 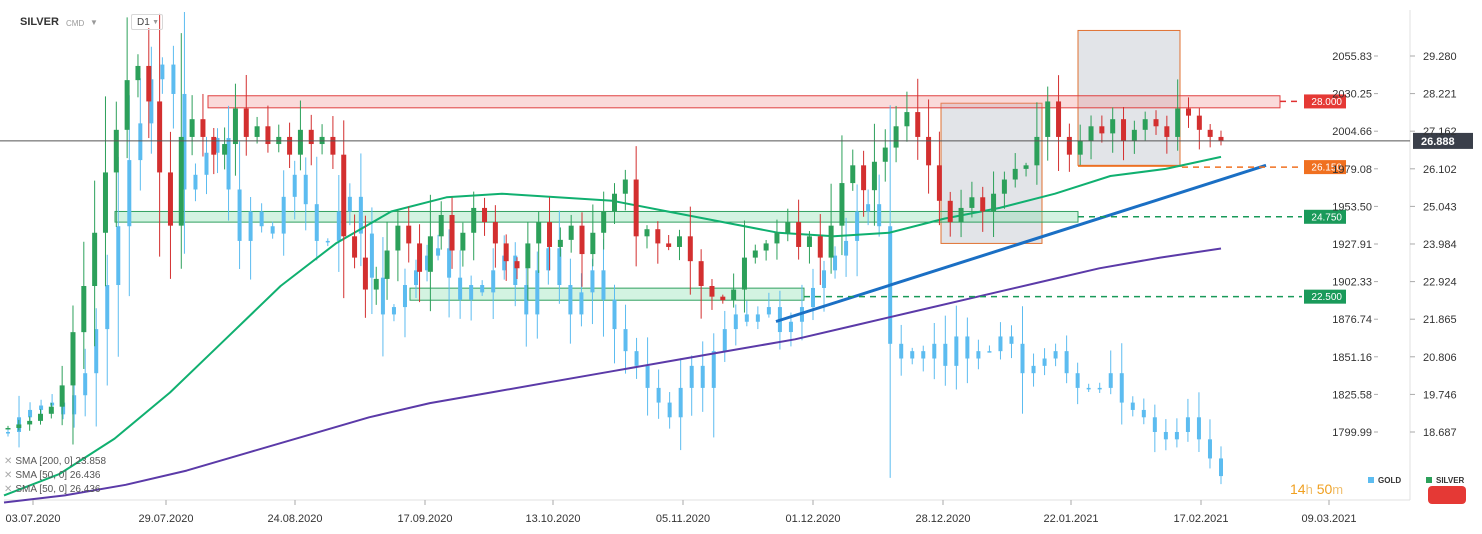 What do you see at coordinates (294, 519) in the screenshot?
I see `x-axis-tick-label: 24.08.2020` at bounding box center [294, 519].